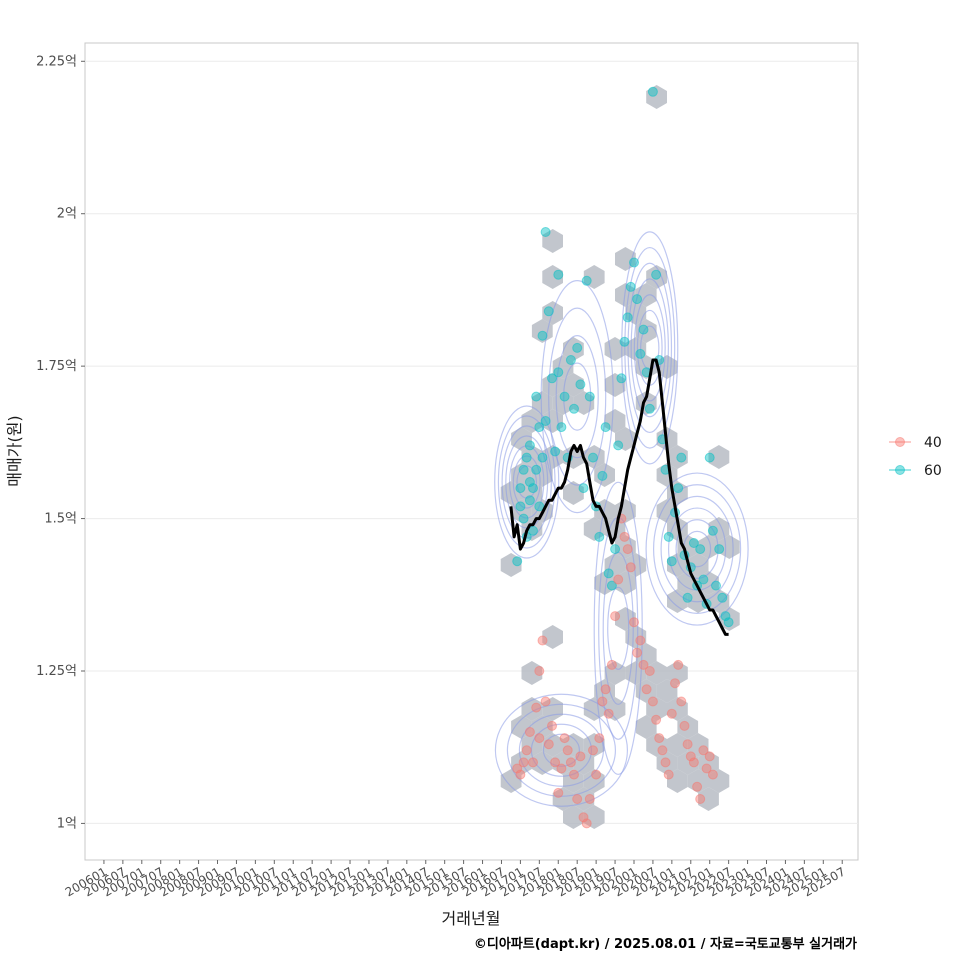 Image resolution: width=960 pixels, height=960 pixels. What do you see at coordinates (933, 471) in the screenshot?
I see `legend-label: 60` at bounding box center [933, 471].